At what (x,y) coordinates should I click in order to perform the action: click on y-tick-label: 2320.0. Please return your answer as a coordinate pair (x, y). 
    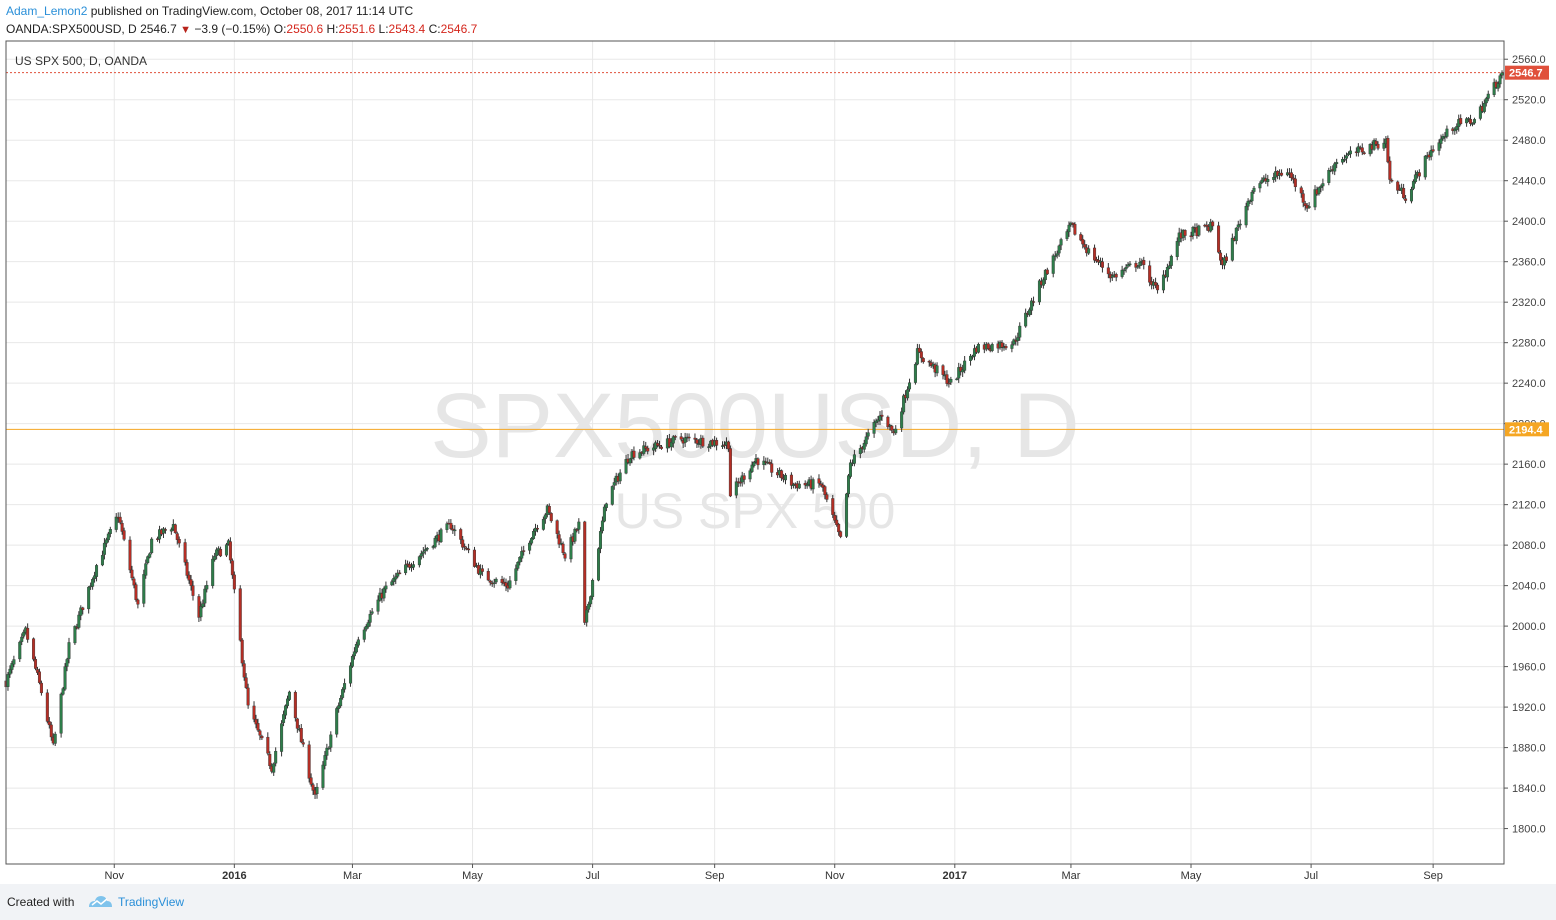
    Looking at the image, I should click on (1529, 303).